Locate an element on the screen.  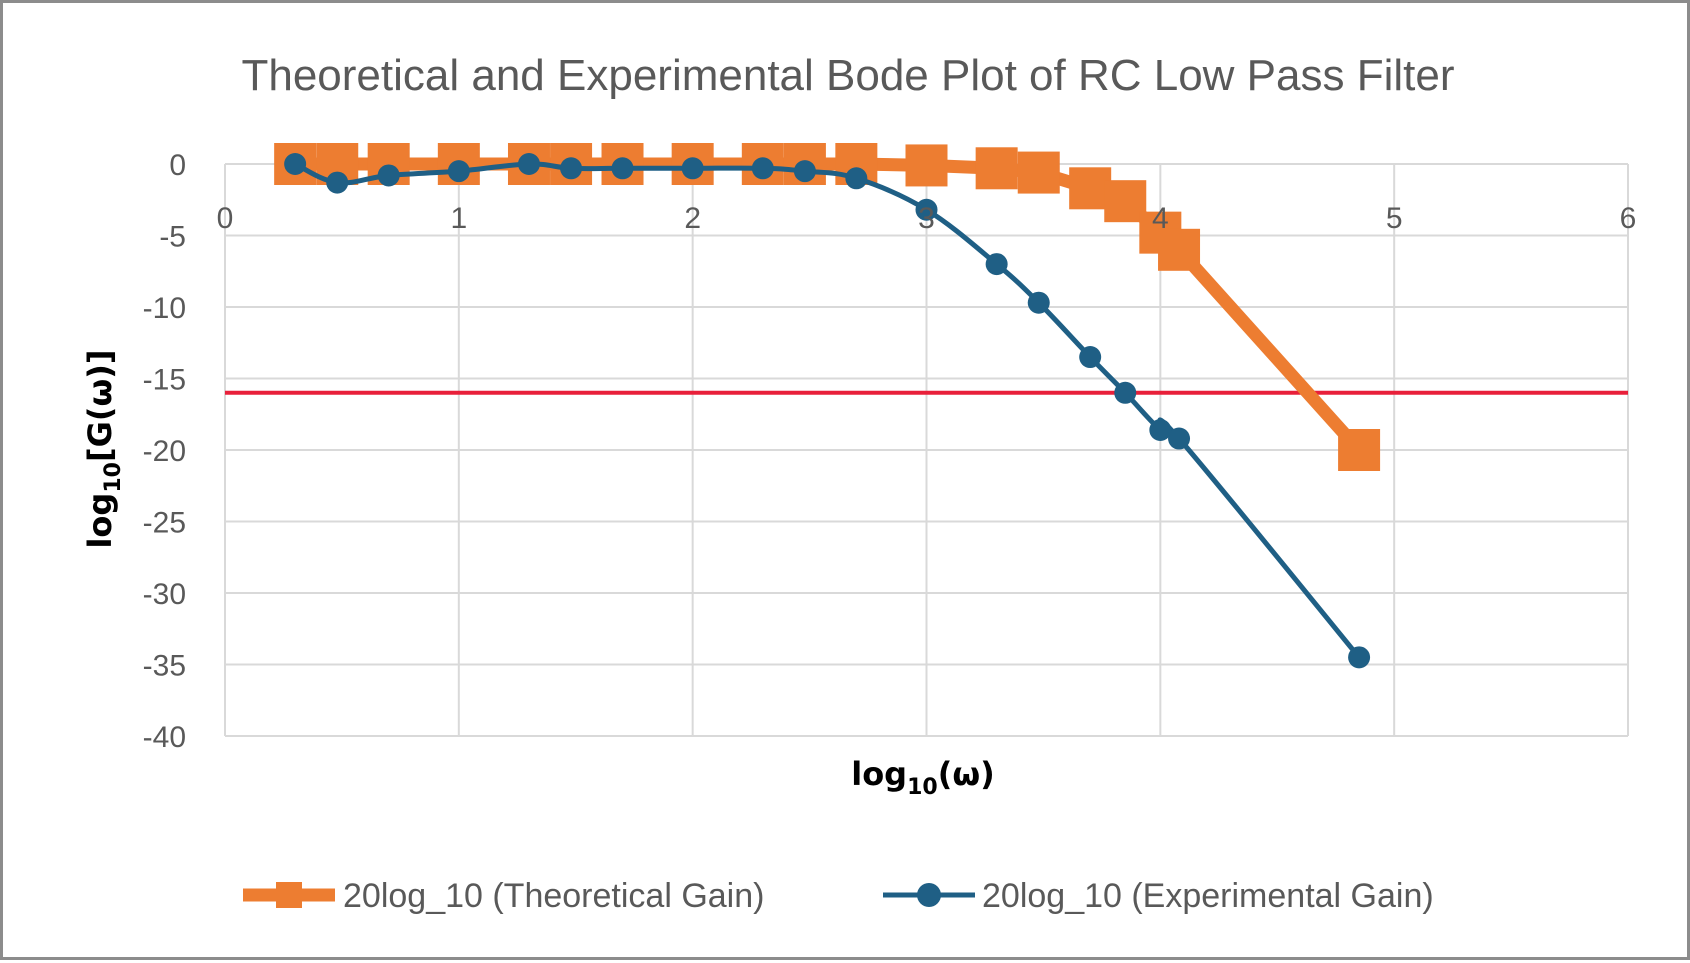
legend-label-experimental: 20log_10 (Experimental Gain) is located at coordinates (1208, 896).